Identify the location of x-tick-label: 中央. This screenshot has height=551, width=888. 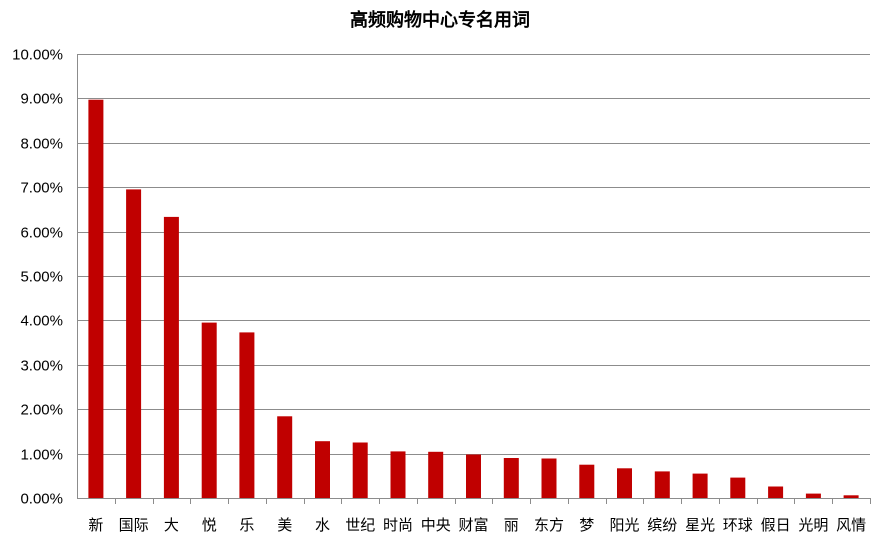
(436, 525).